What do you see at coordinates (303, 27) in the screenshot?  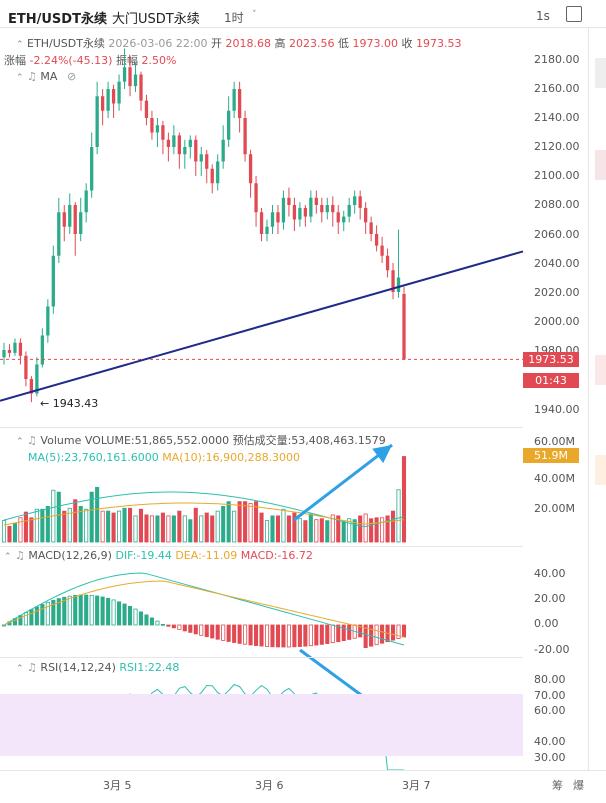 I see `header-divider` at bounding box center [303, 27].